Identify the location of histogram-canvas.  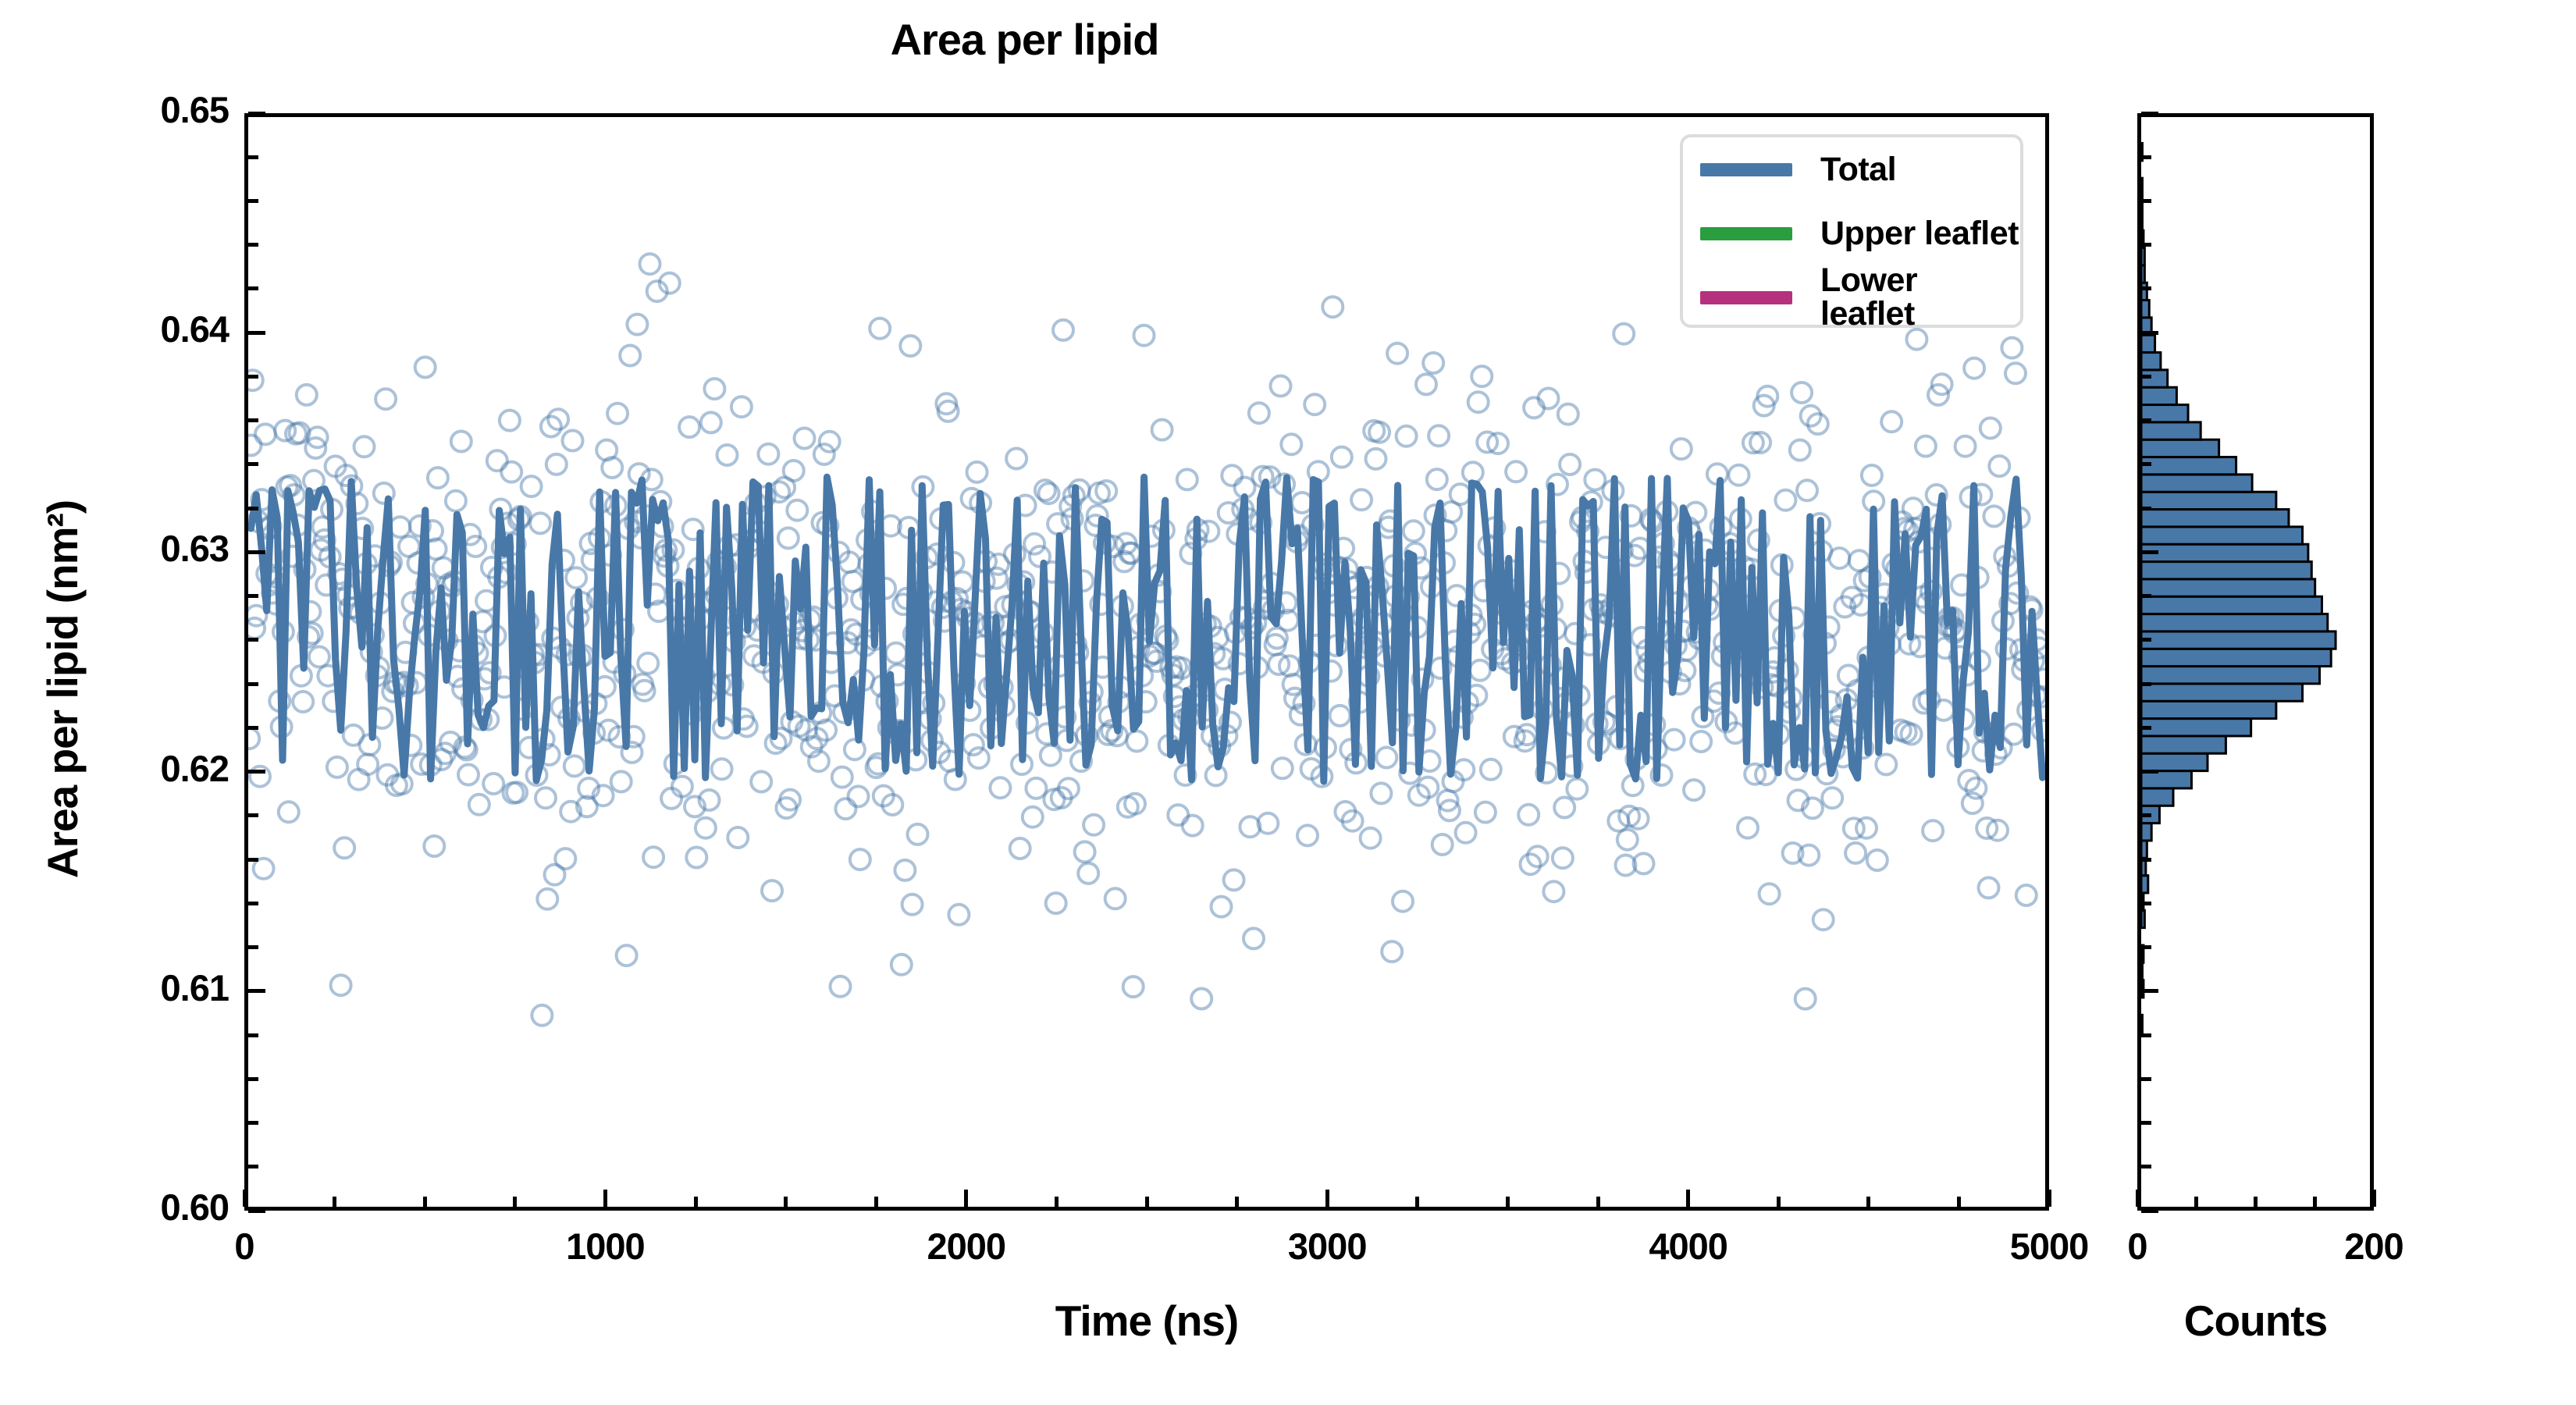
(2239, 588).